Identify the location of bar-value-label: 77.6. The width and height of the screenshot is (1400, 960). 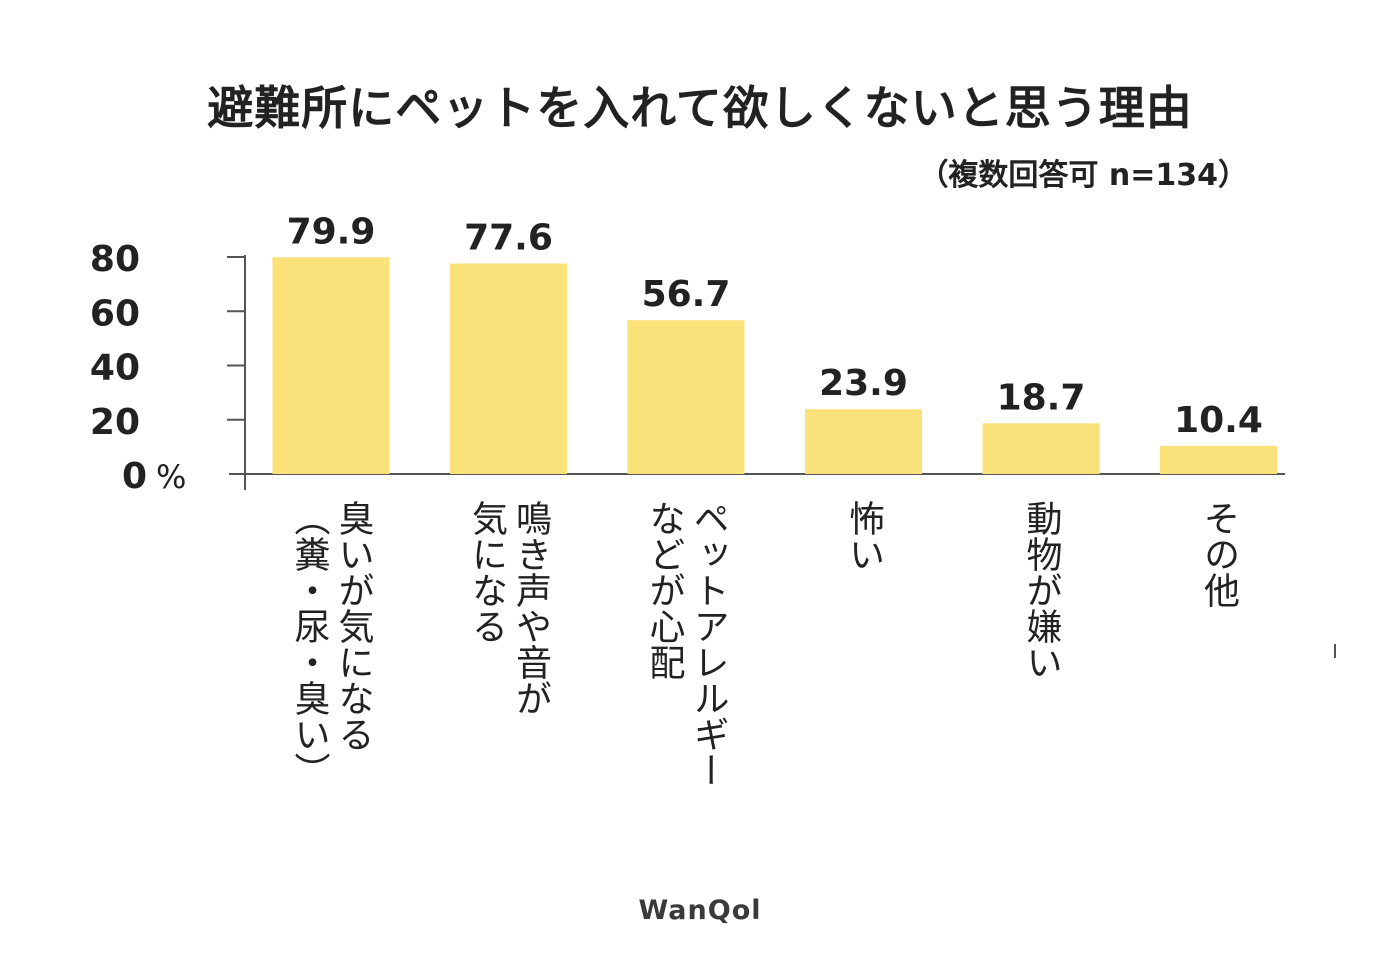
(508, 238).